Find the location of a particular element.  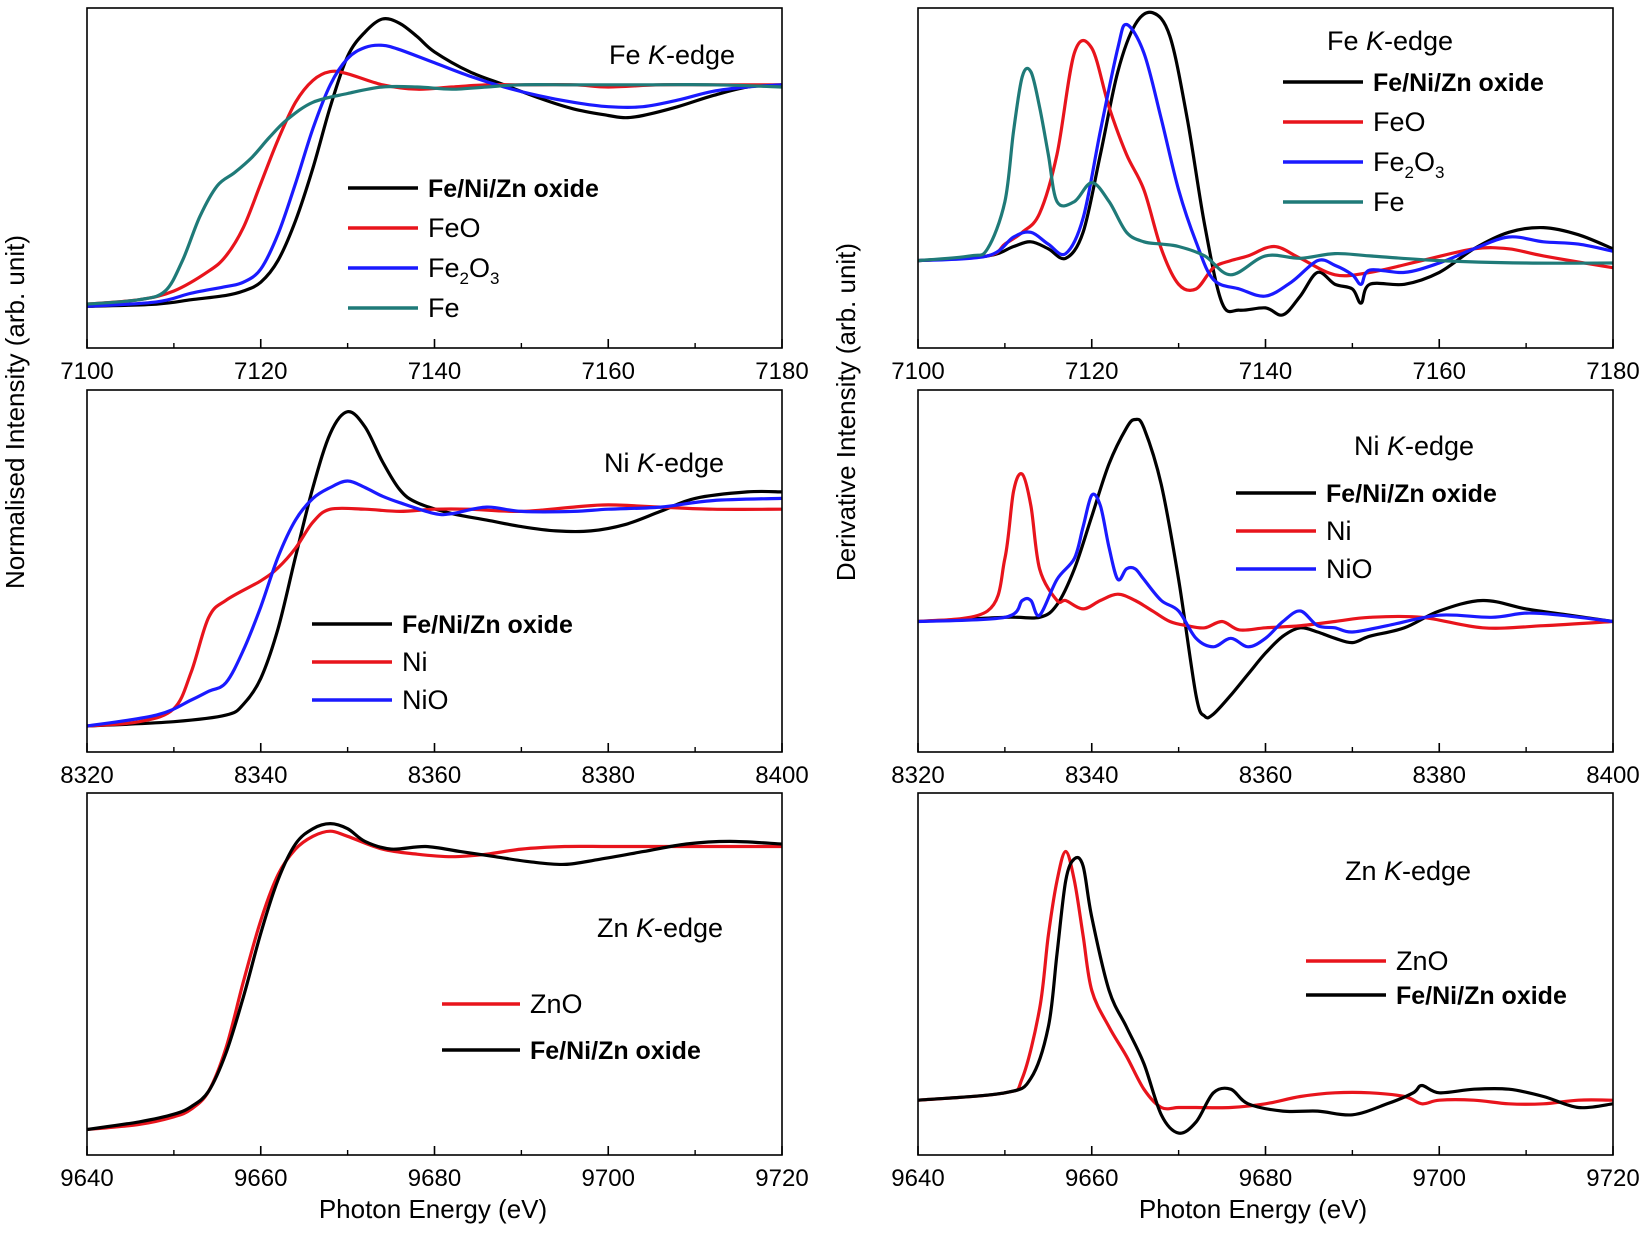

legend-label: ZnO is located at coordinates (556, 1004).